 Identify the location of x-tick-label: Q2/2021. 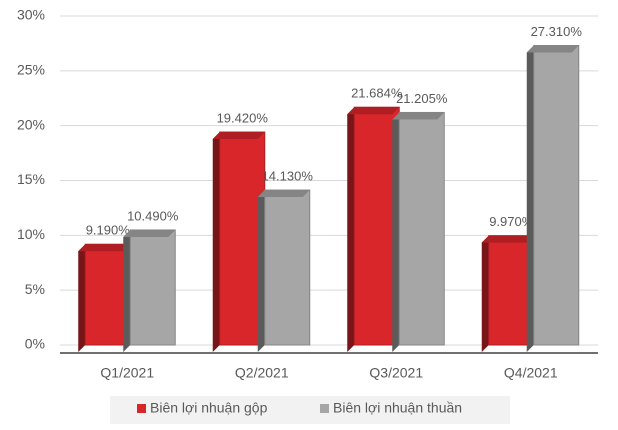
(262, 373).